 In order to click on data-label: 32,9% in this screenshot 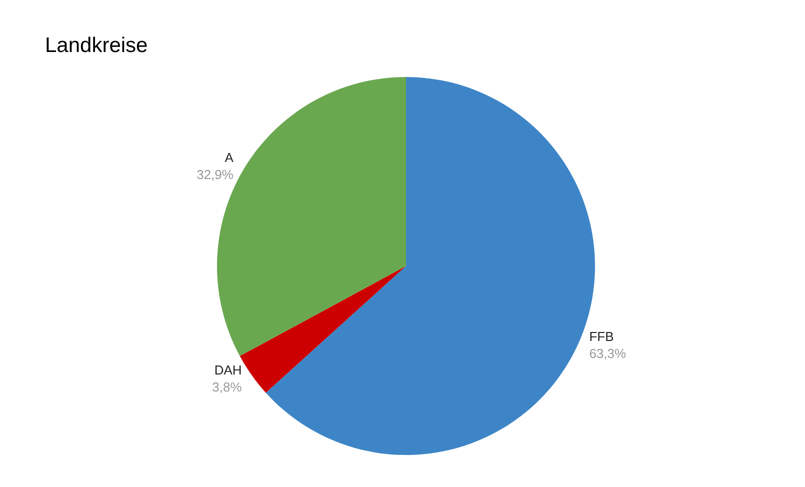, I will do `click(215, 174)`.